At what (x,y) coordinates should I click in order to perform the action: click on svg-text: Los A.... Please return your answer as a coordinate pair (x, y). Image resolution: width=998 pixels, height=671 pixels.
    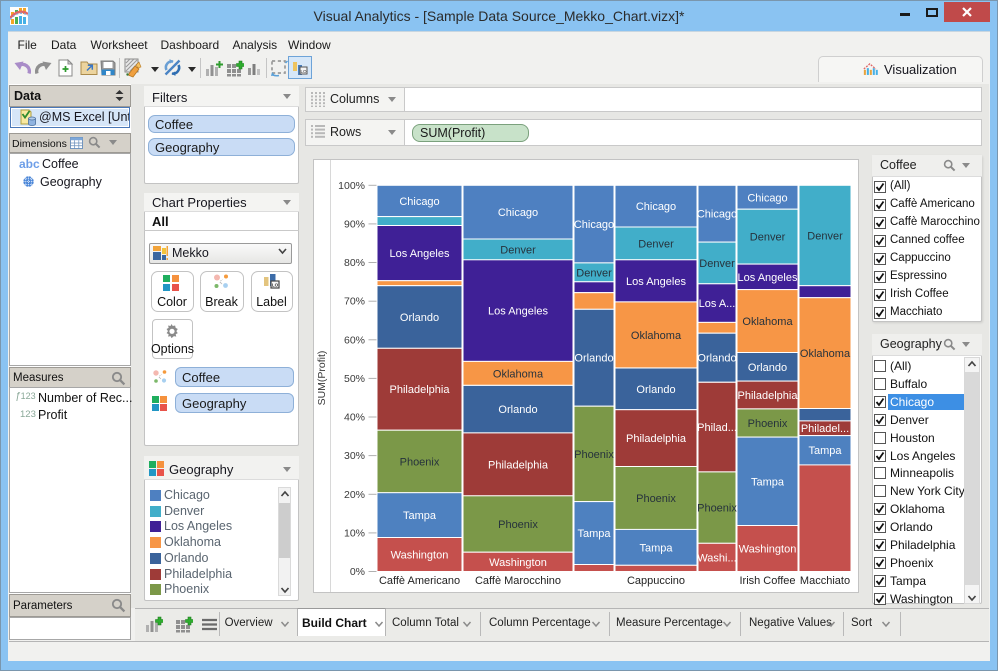
    Looking at the image, I should click on (717, 304).